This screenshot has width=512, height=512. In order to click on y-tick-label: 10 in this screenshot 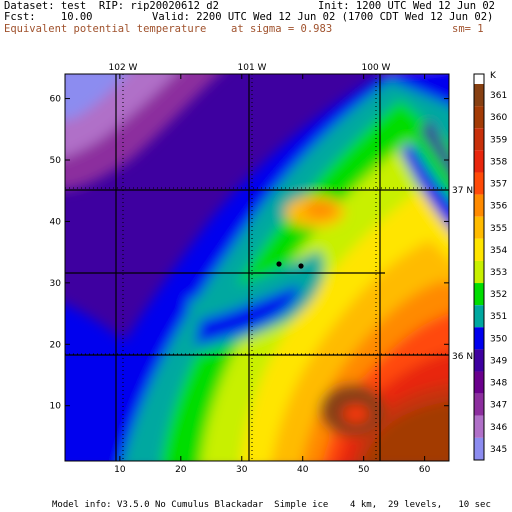, I will do `click(56, 407)`.